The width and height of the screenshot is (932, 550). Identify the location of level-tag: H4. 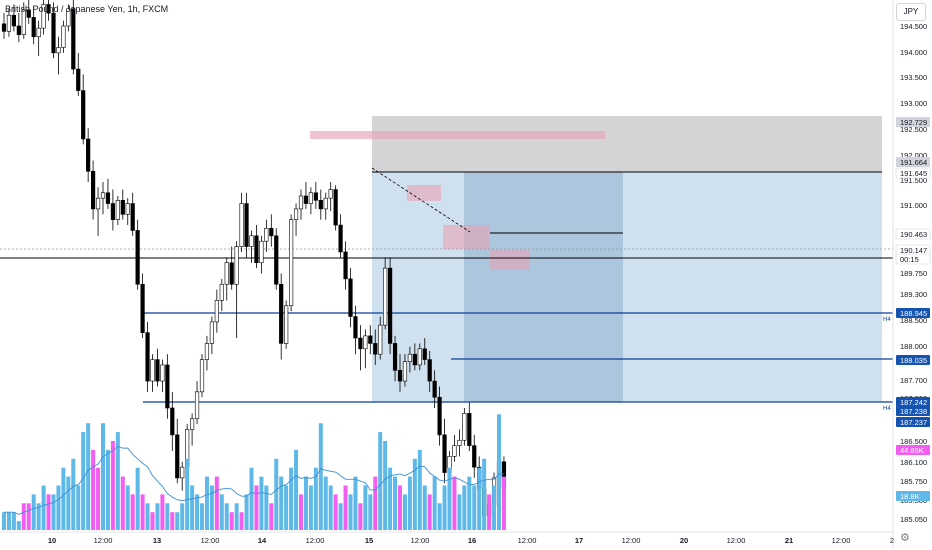
(887, 320).